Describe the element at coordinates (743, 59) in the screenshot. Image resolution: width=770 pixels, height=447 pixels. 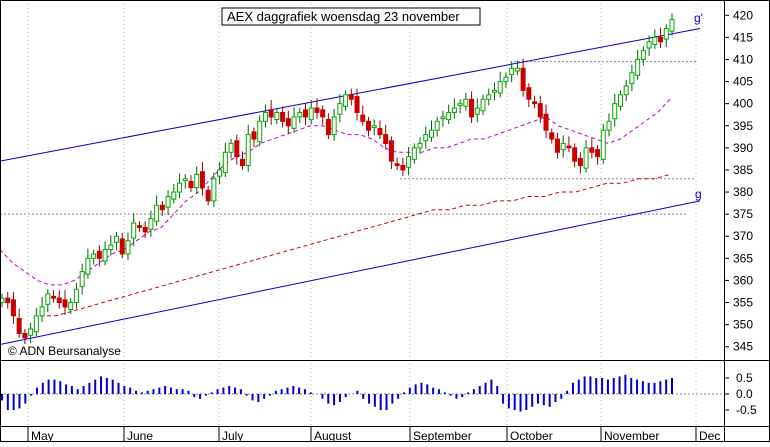
I see `price-tick-label: 410` at that location.